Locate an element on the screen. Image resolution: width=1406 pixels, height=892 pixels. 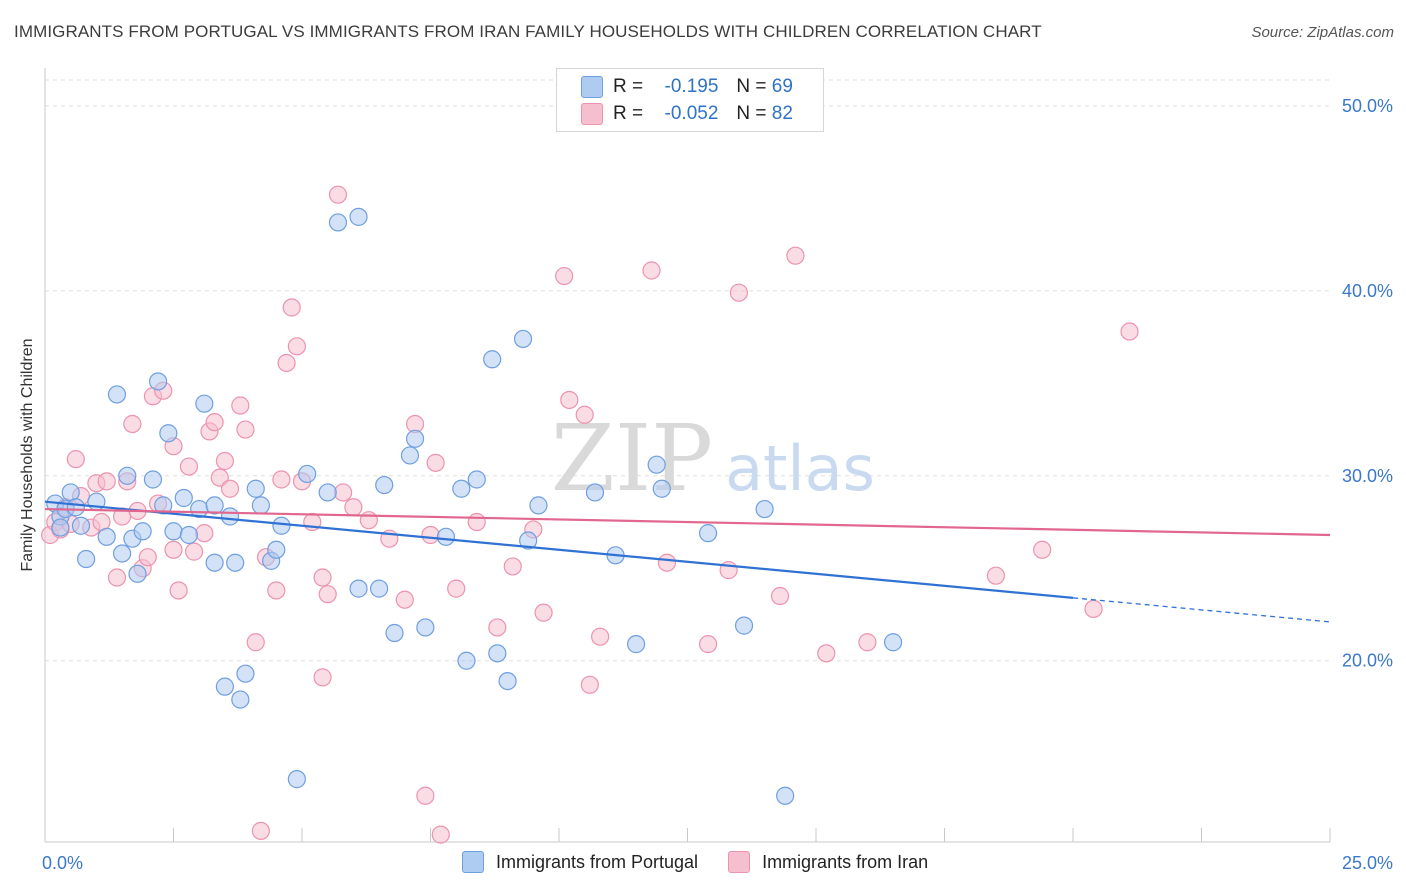
portugal-trend-line is located at coordinates (559, 549).